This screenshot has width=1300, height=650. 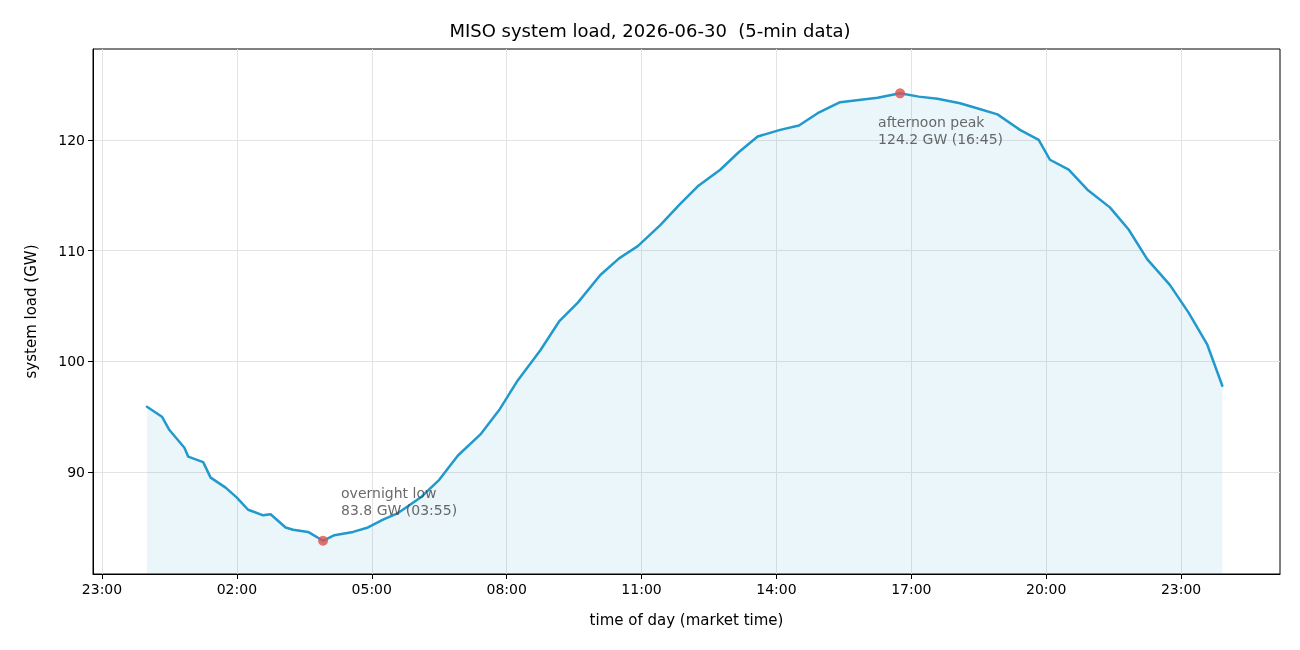 What do you see at coordinates (237, 589) in the screenshot?
I see `x-tick-label: 02:00` at bounding box center [237, 589].